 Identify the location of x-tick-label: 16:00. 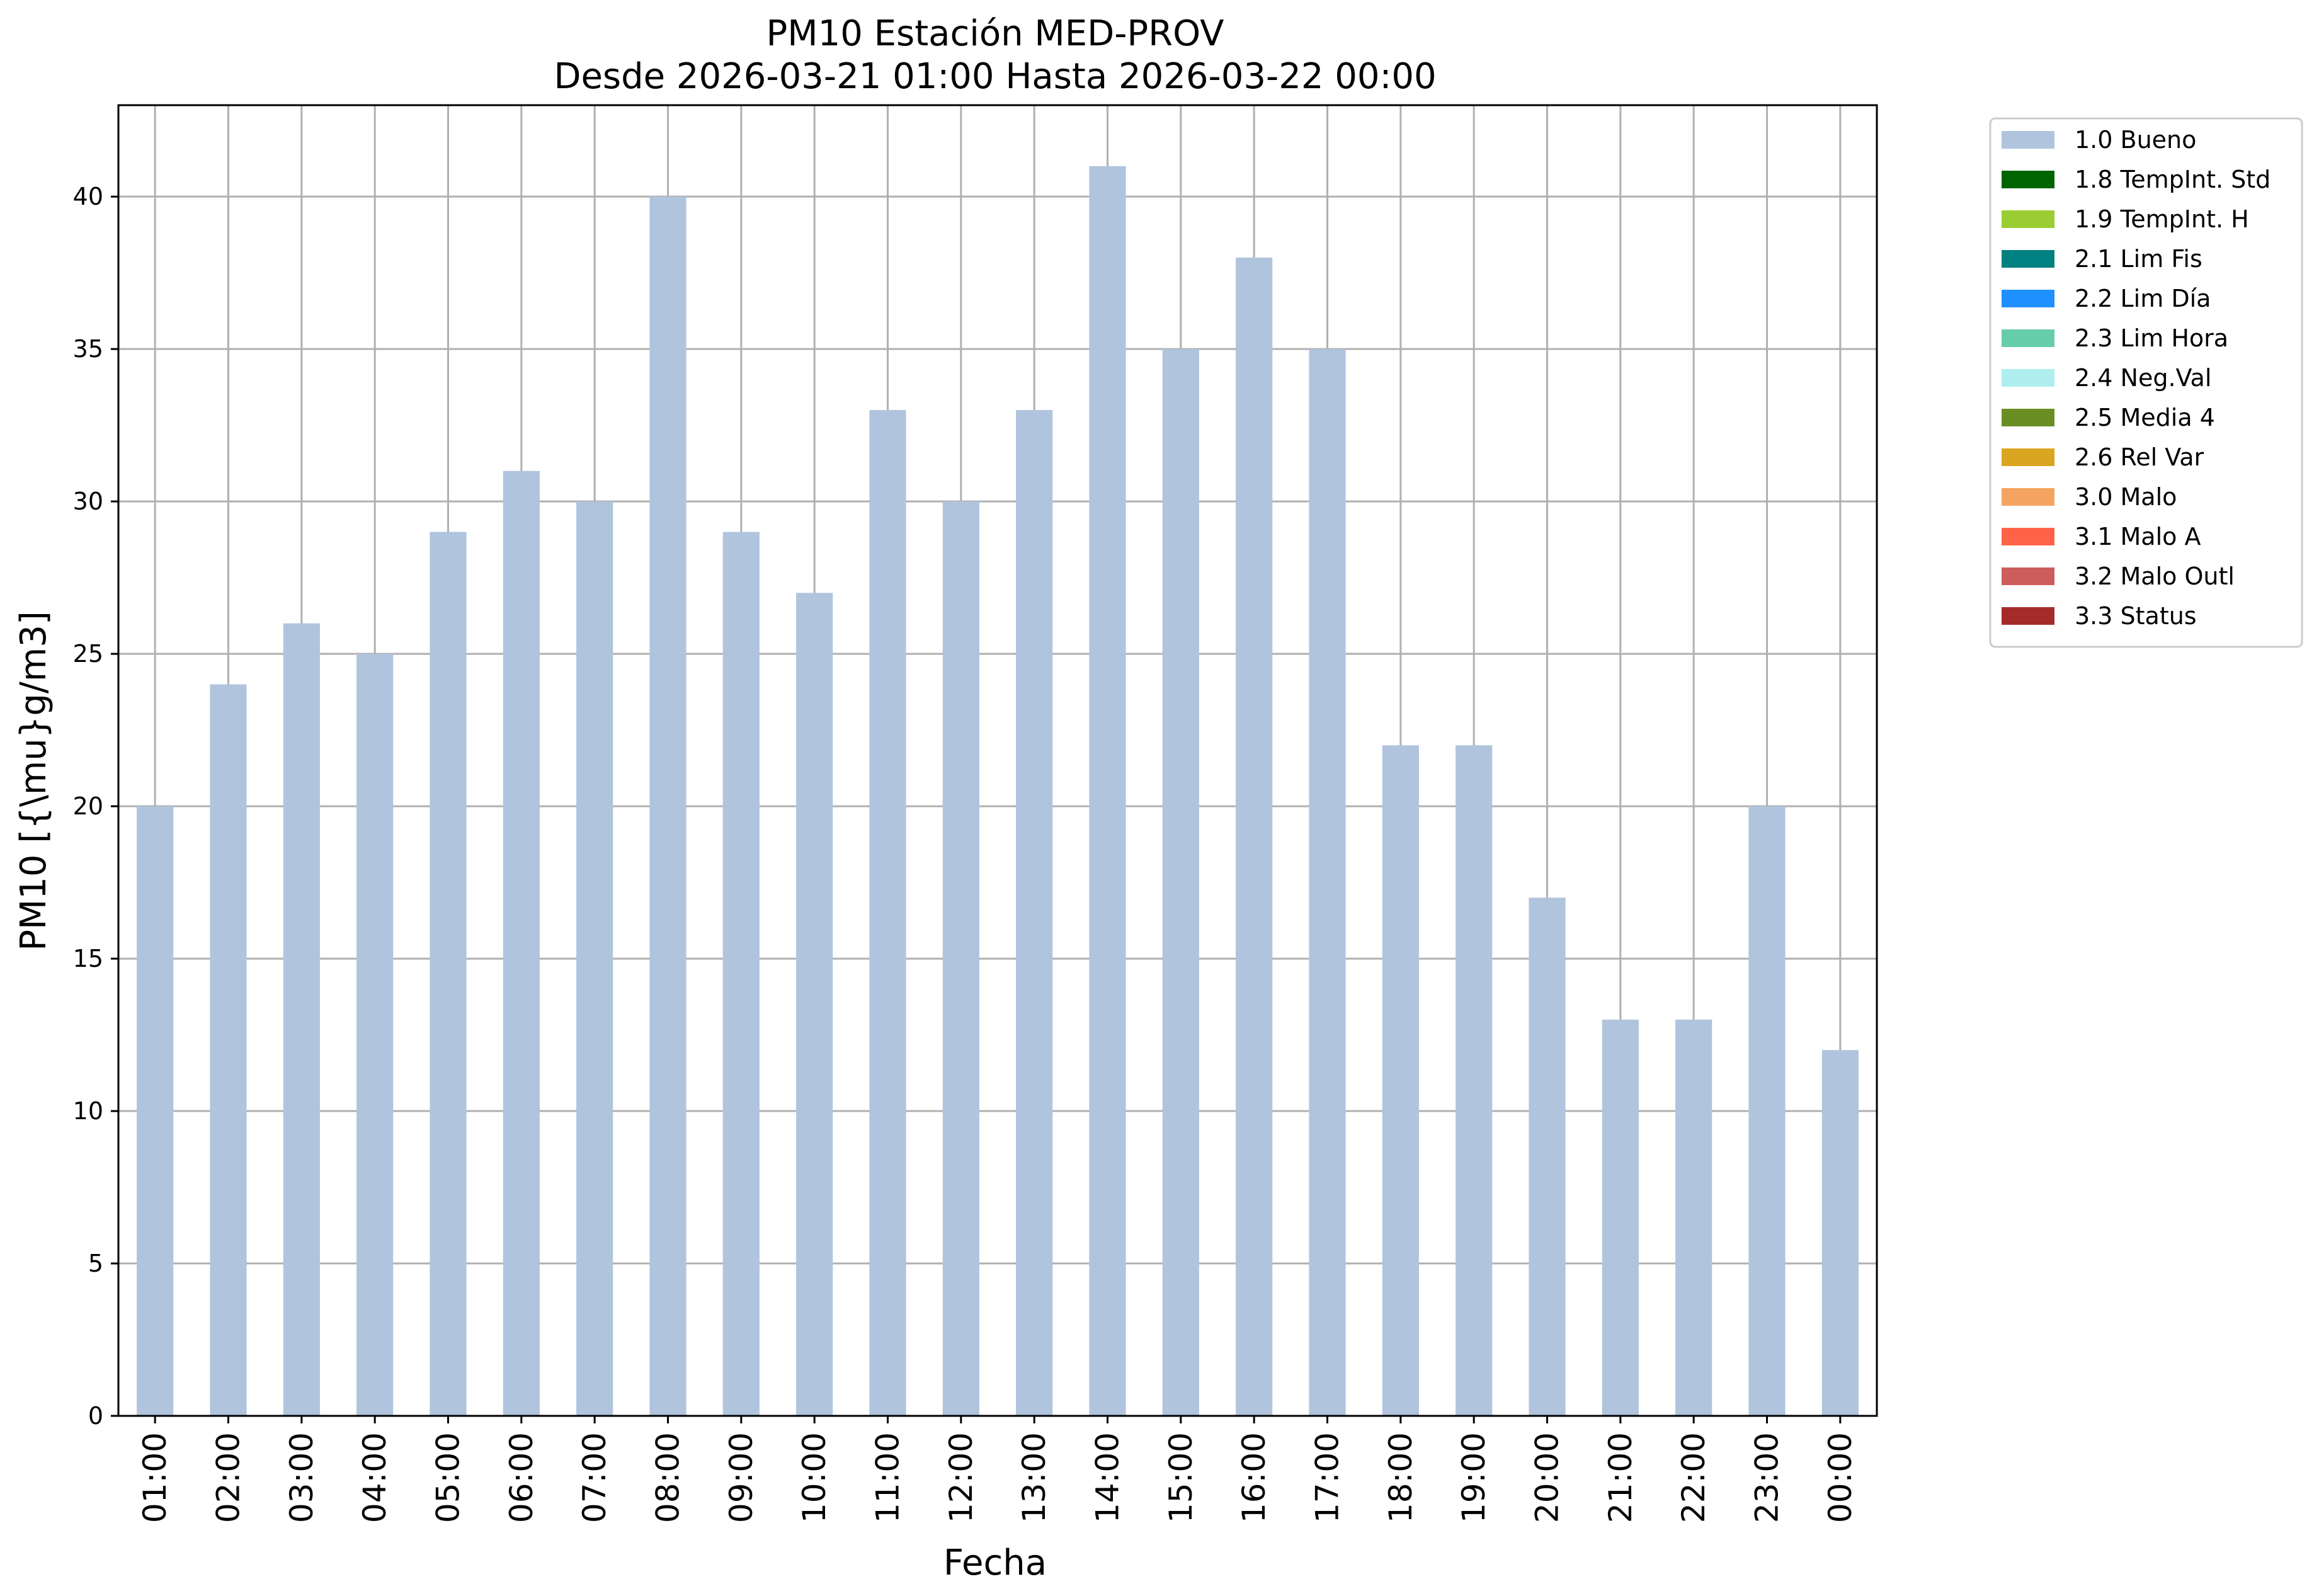
(1254, 1477).